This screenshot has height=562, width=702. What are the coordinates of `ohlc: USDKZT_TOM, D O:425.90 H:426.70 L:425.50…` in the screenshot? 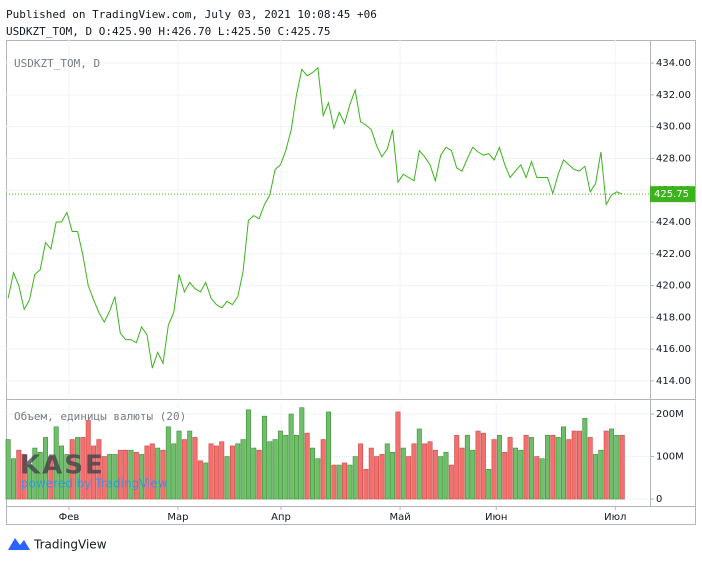 It's located at (168, 31).